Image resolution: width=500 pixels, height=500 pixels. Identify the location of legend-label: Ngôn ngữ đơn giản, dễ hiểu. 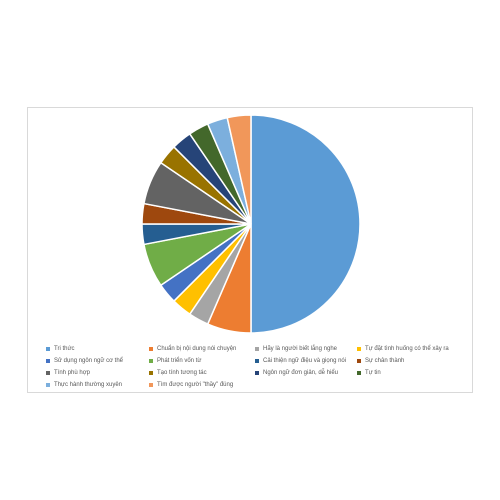
(301, 373).